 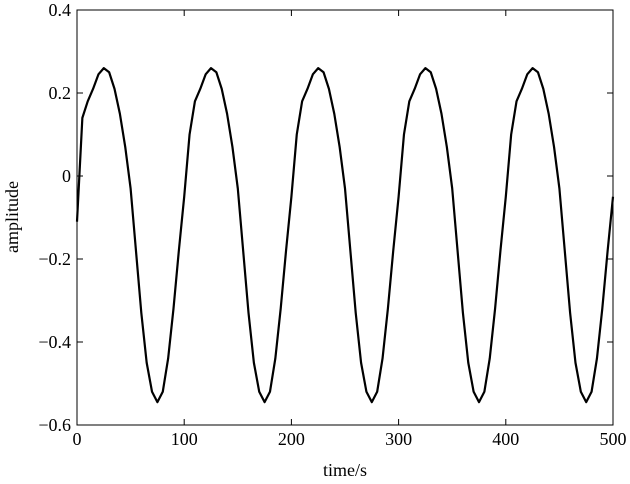 I want to click on y-tick-label: −0.6, so click(x=54, y=425).